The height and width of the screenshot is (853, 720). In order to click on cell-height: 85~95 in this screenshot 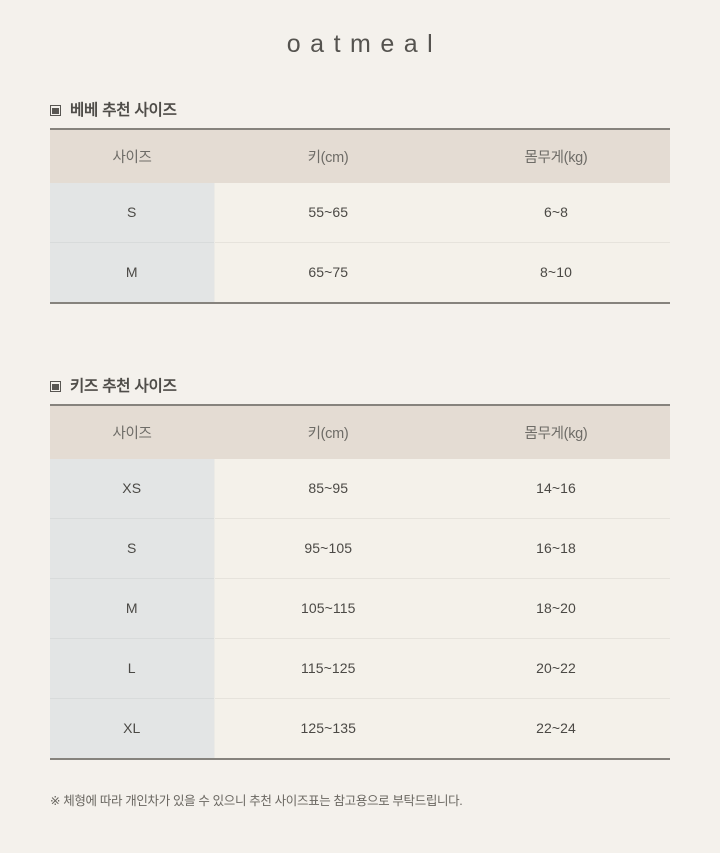, I will do `click(328, 488)`.